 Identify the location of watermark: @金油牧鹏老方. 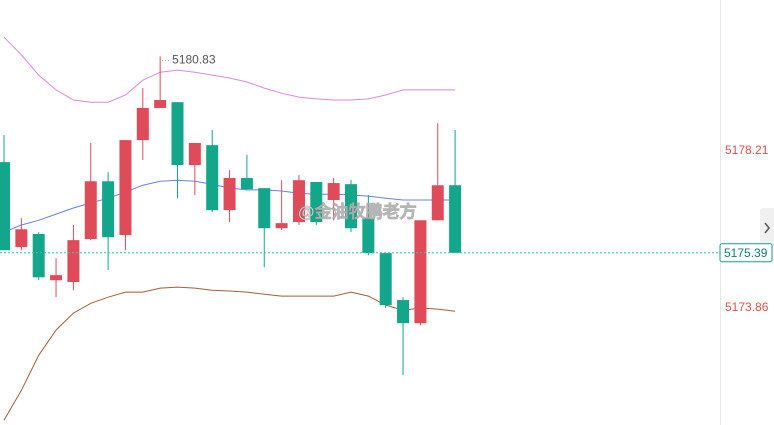
(357, 211).